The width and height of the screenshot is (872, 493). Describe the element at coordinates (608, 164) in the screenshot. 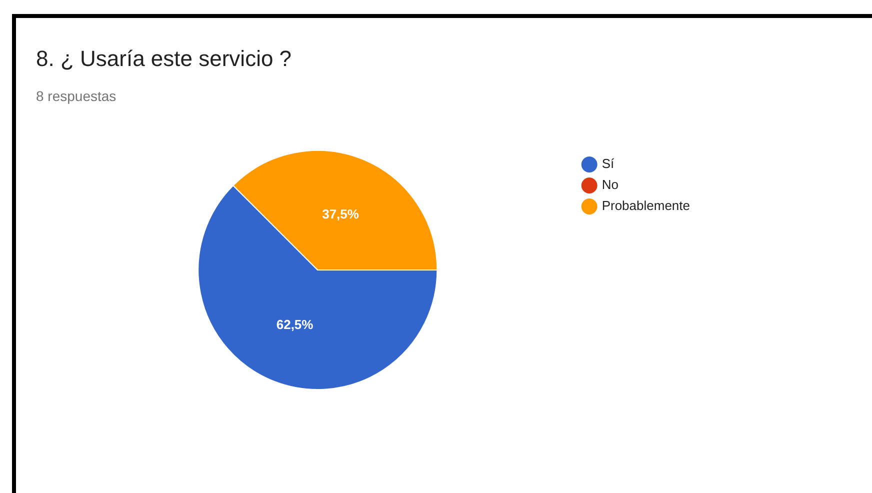

I see `legend-label: Sí` at that location.